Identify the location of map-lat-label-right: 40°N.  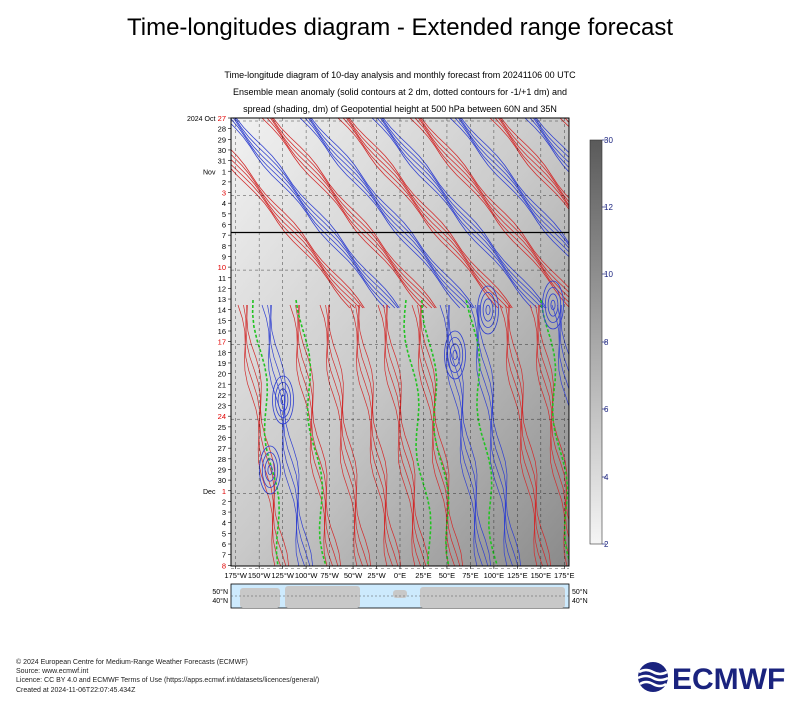
(580, 601).